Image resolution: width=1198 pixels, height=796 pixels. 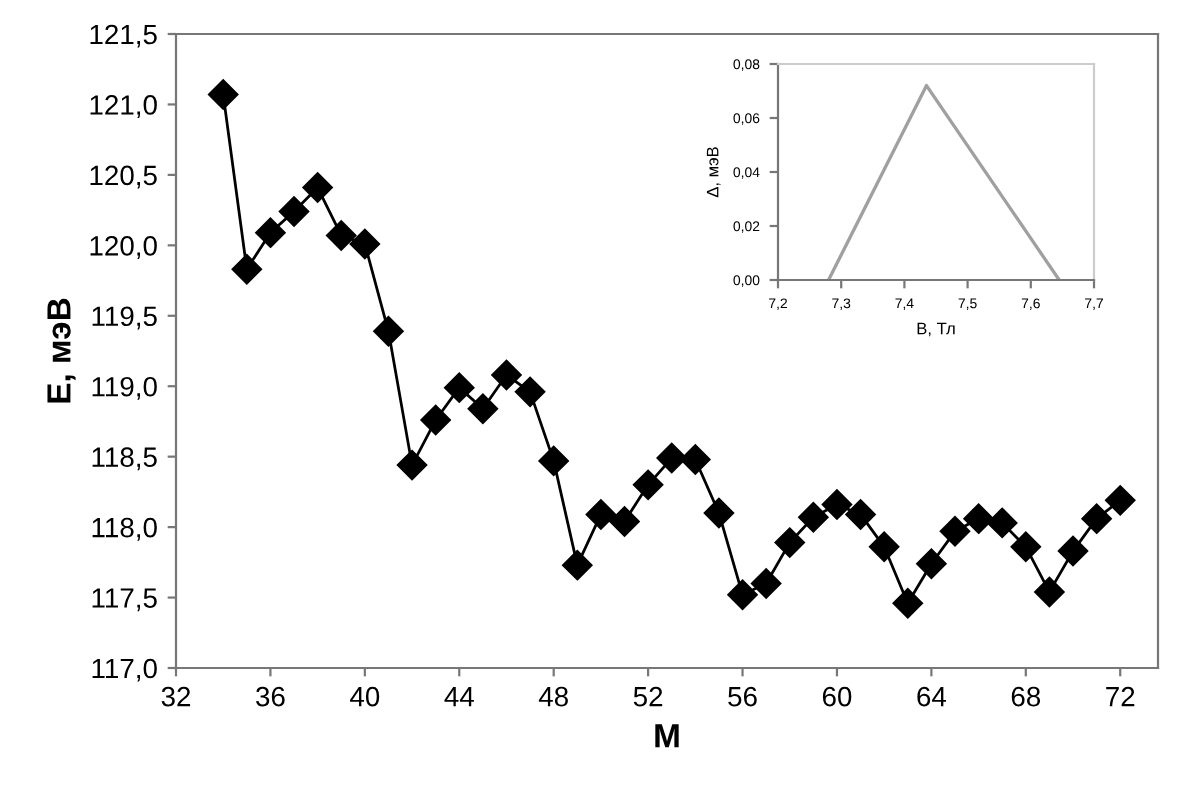 I want to click on x-axis-title: M, so click(x=667, y=736).